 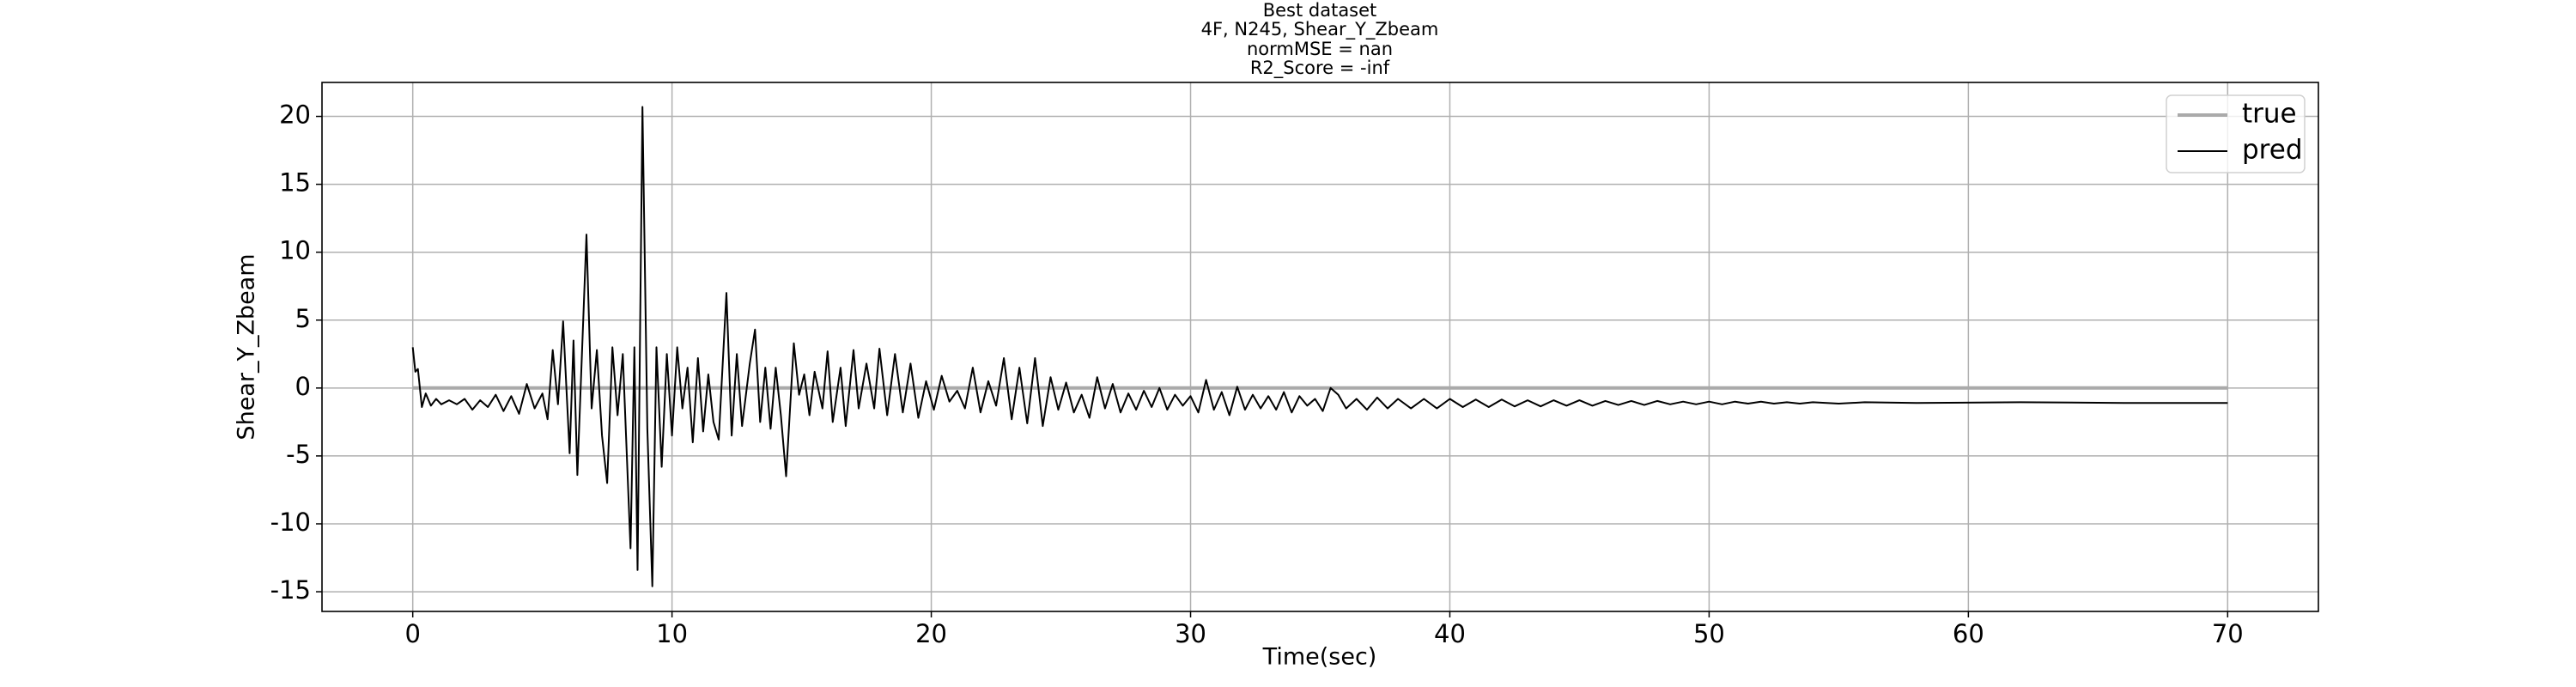 I want to click on x-tick-label: 0, so click(x=412, y=633).